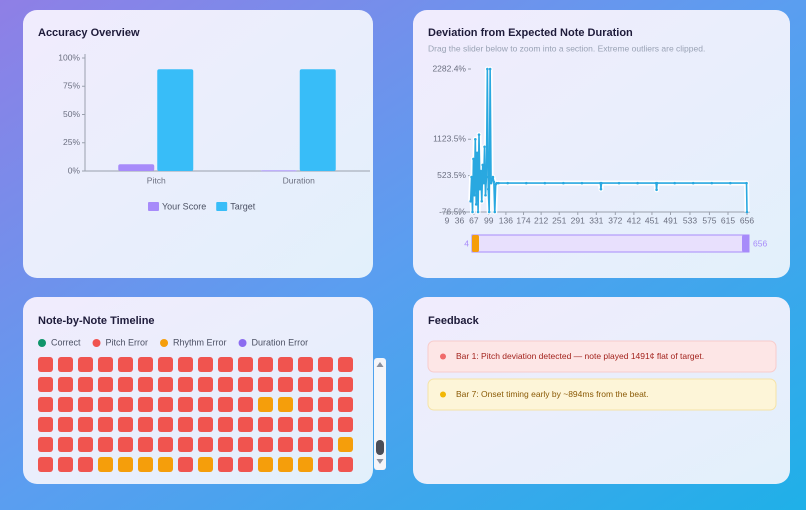 The height and width of the screenshot is (510, 806). What do you see at coordinates (380, 364) in the screenshot?
I see `scroll-up` at bounding box center [380, 364].